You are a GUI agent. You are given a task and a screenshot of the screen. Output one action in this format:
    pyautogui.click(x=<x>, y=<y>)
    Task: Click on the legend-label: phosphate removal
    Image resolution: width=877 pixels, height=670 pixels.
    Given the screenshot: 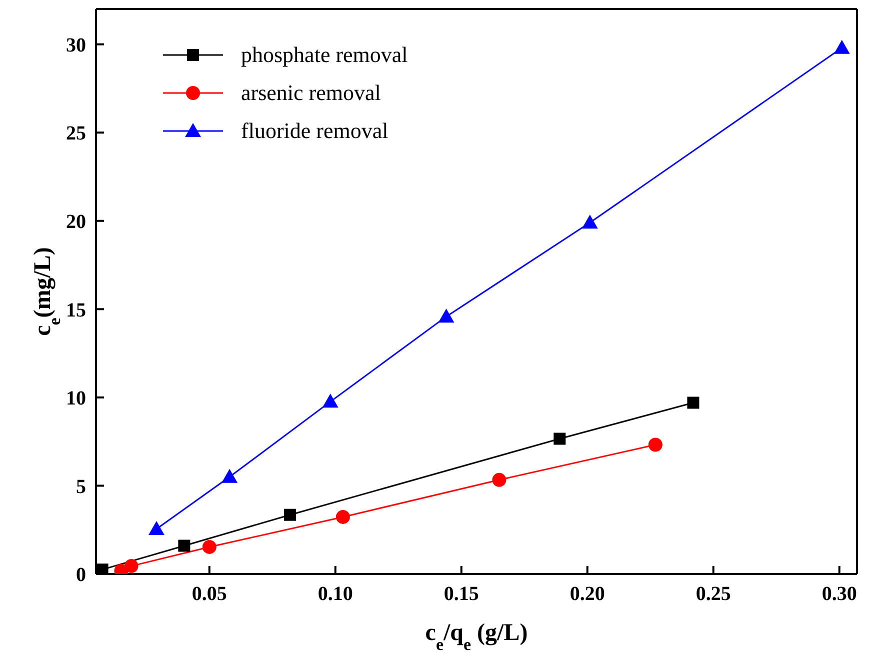 What is the action you would take?
    pyautogui.click(x=324, y=55)
    